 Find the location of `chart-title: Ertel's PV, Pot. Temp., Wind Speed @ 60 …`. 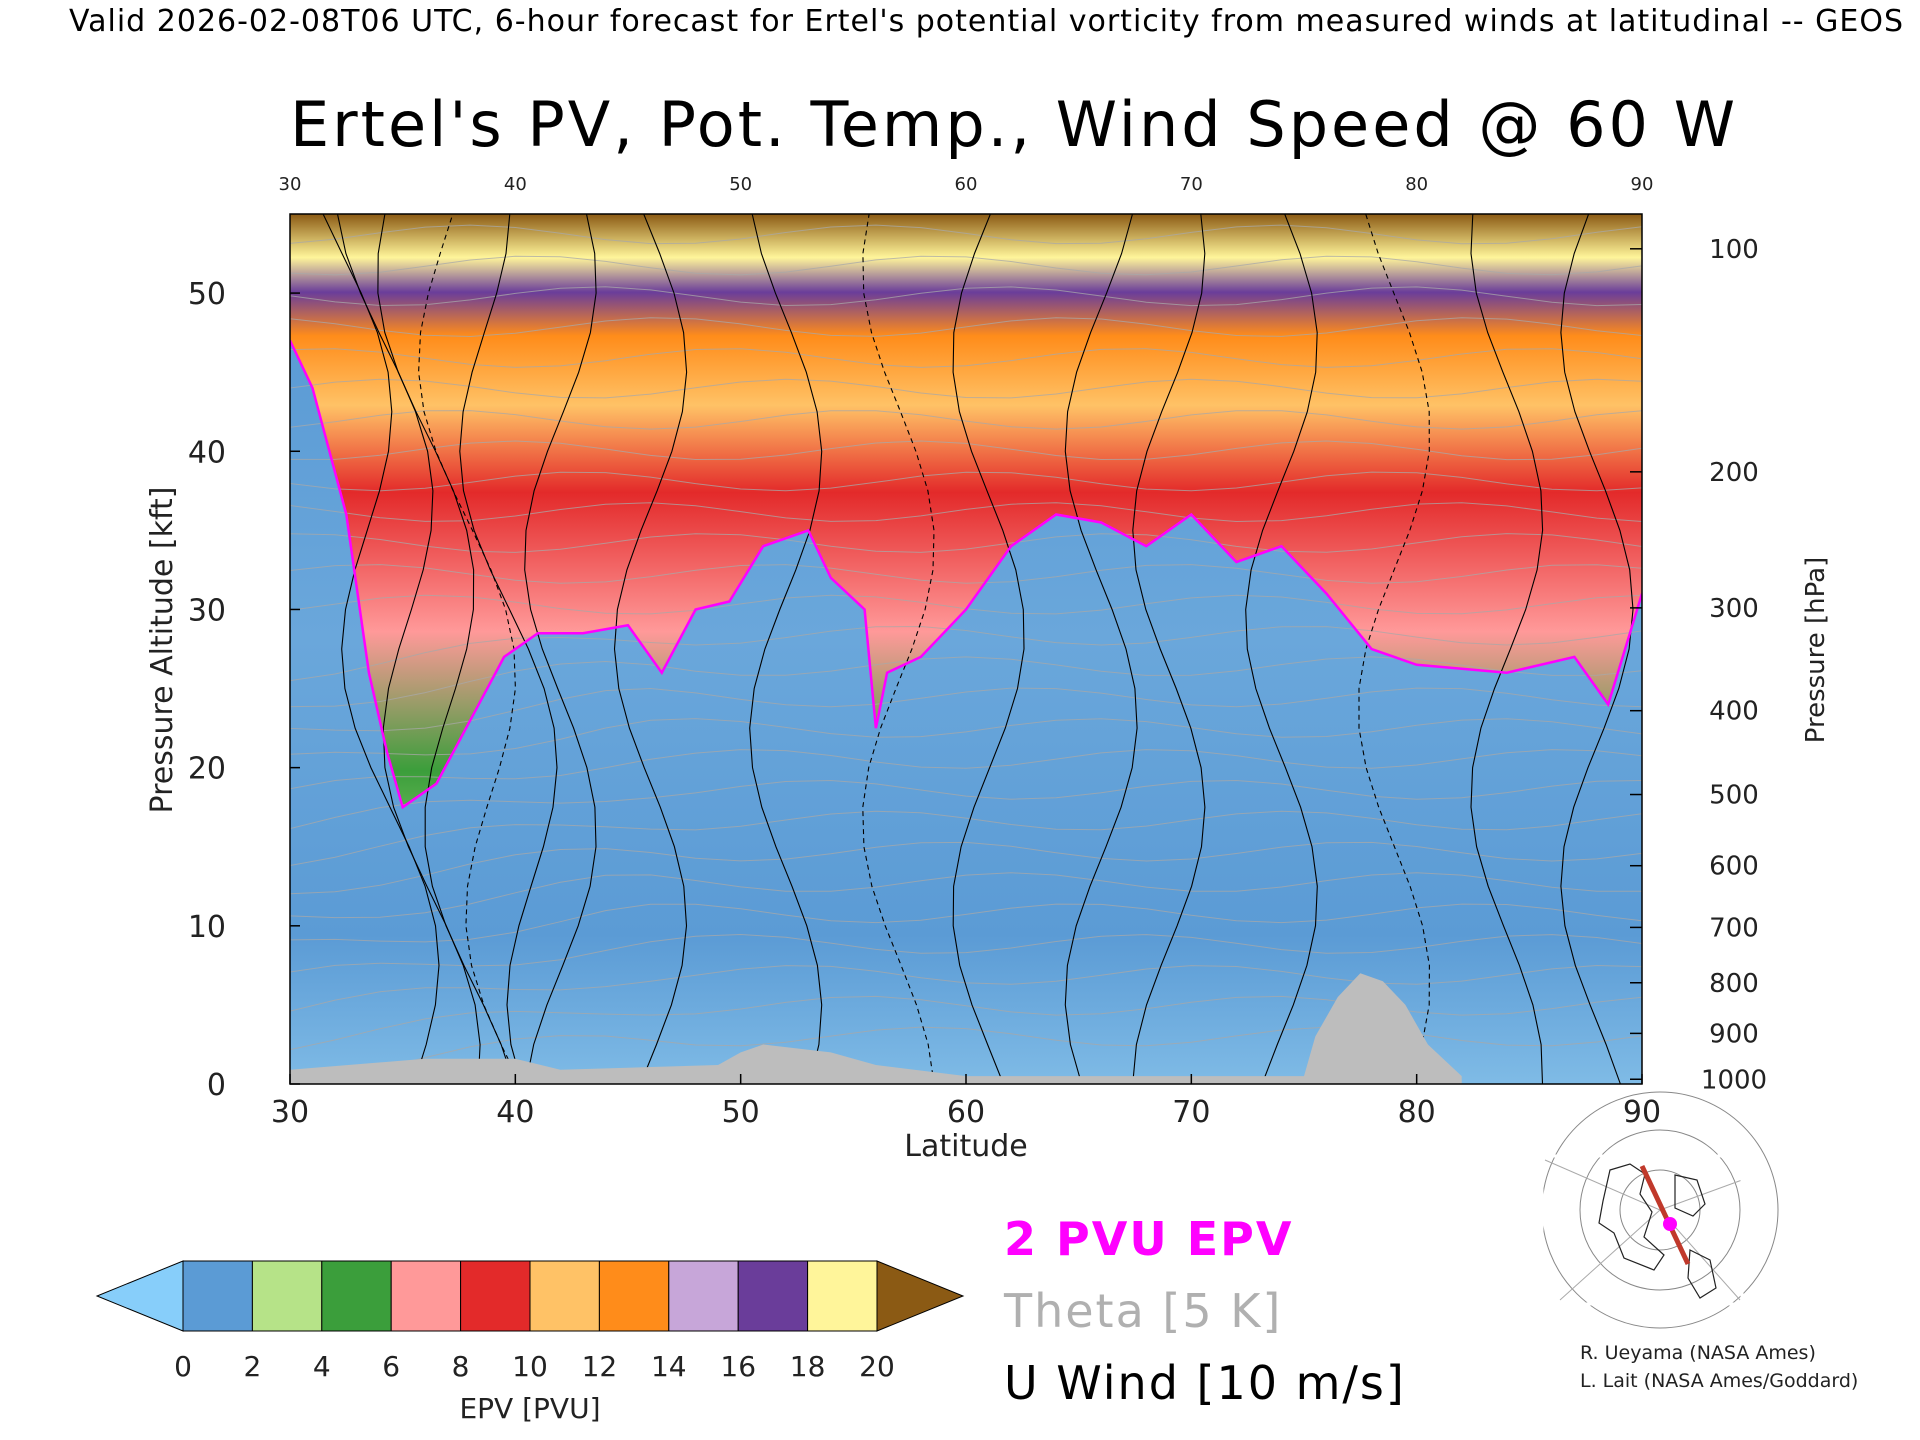

chart-title: Ertel's PV, Pot. Temp., Wind Speed @ 60 … is located at coordinates (1014, 124).